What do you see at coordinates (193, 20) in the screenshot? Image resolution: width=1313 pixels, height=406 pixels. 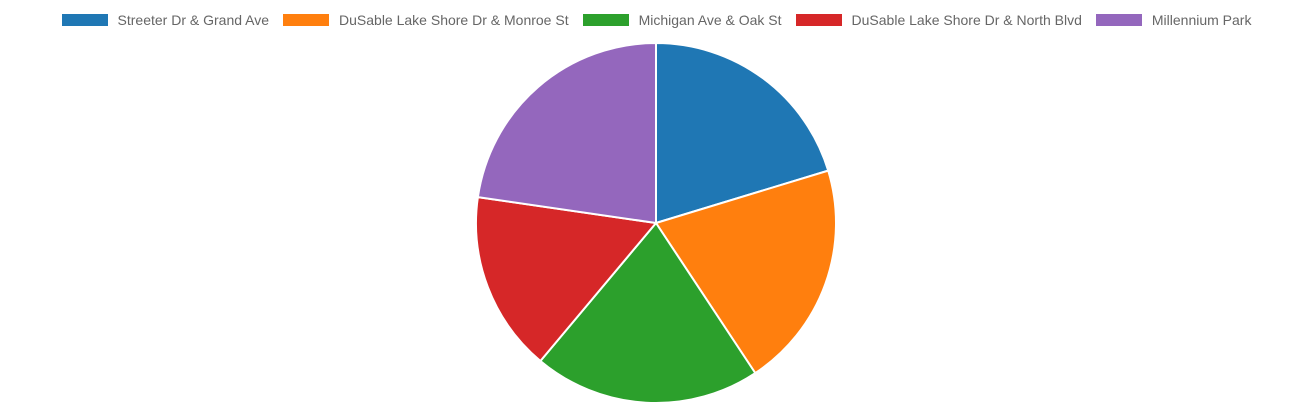 I see `legend-label: Streeter Dr & Grand Ave` at bounding box center [193, 20].